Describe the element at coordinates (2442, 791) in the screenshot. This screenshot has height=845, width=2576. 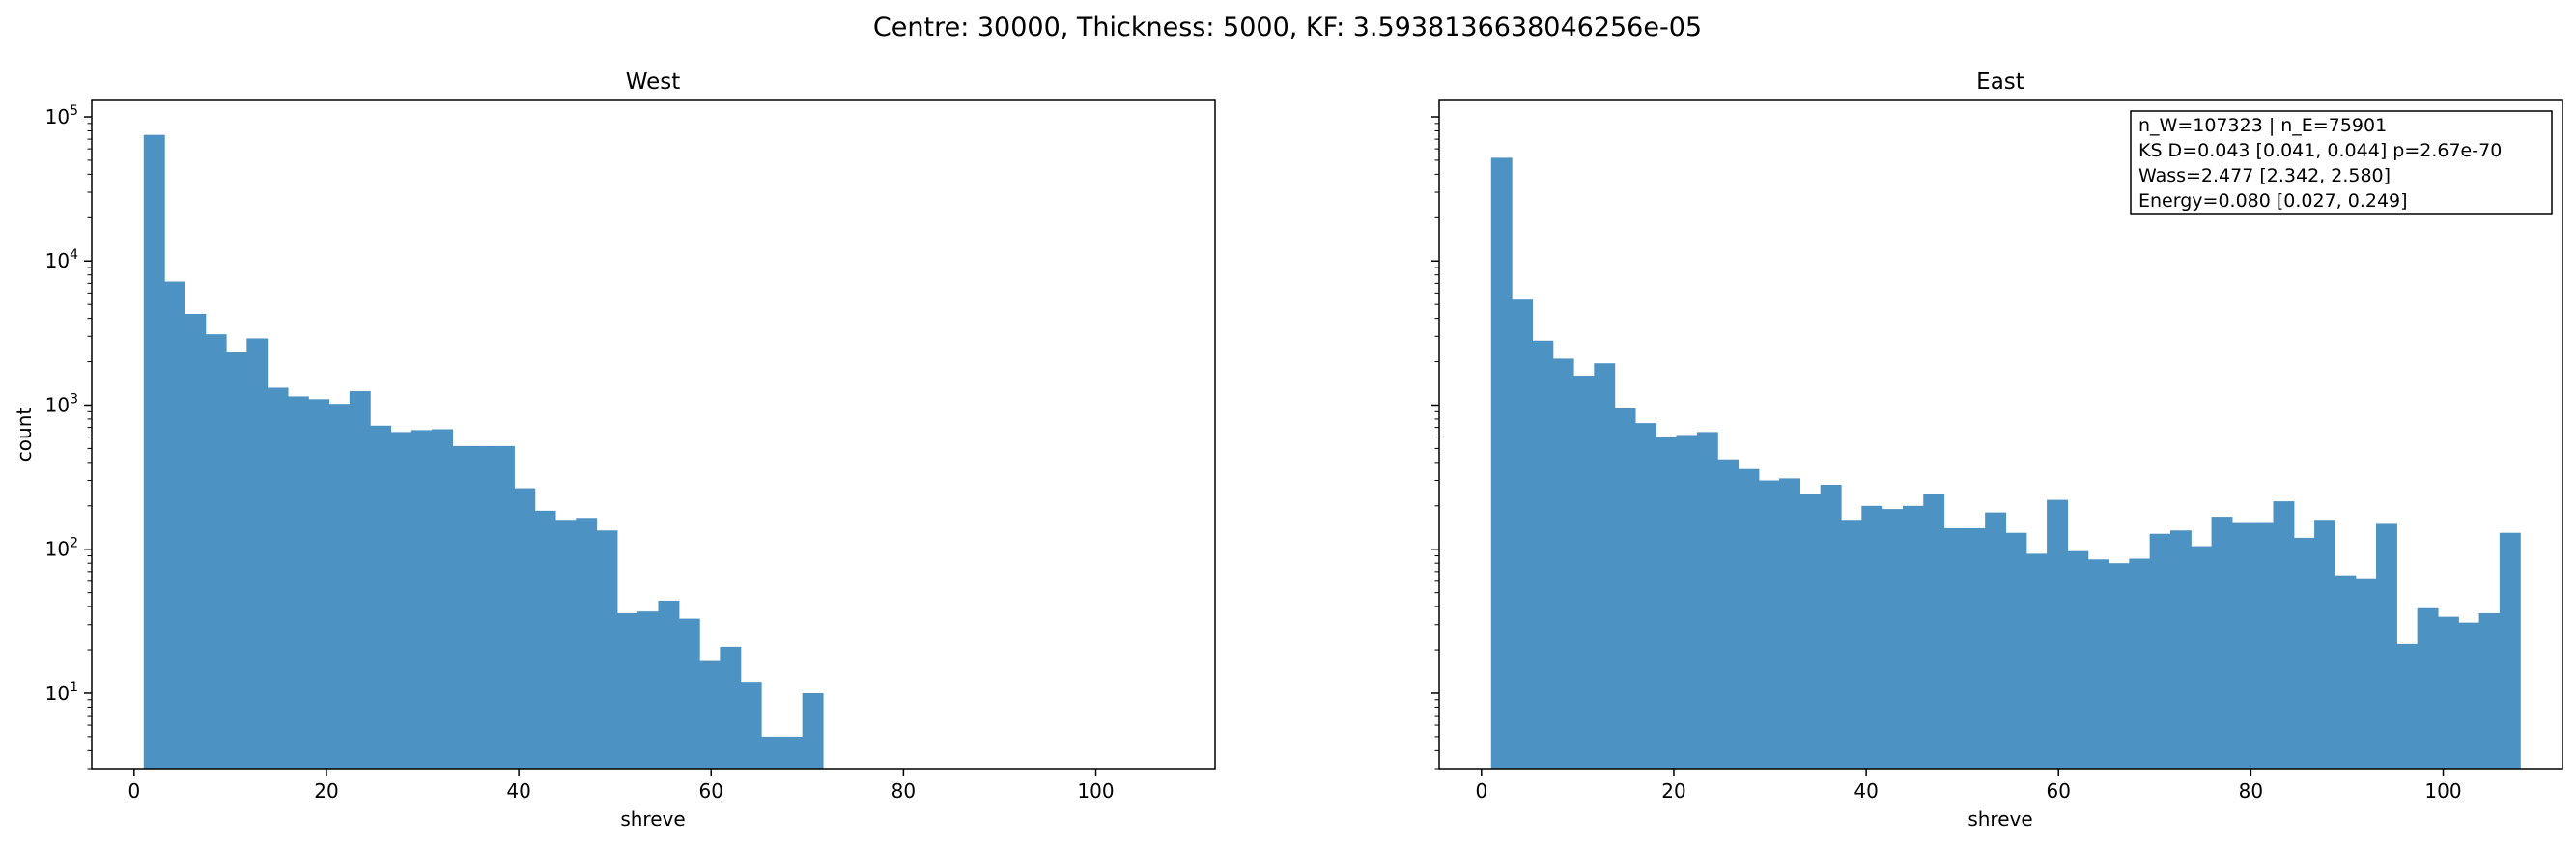
I see `east-xtick-label-100: 100` at that location.